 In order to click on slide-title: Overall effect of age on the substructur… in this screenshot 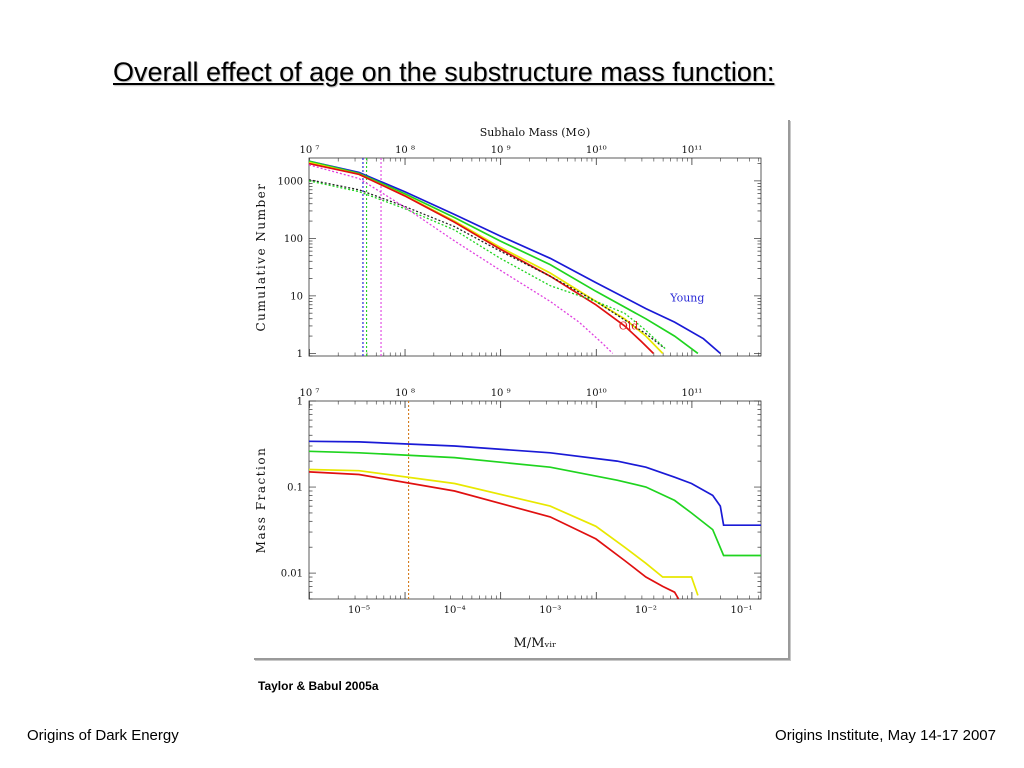, I will do `click(444, 72)`.